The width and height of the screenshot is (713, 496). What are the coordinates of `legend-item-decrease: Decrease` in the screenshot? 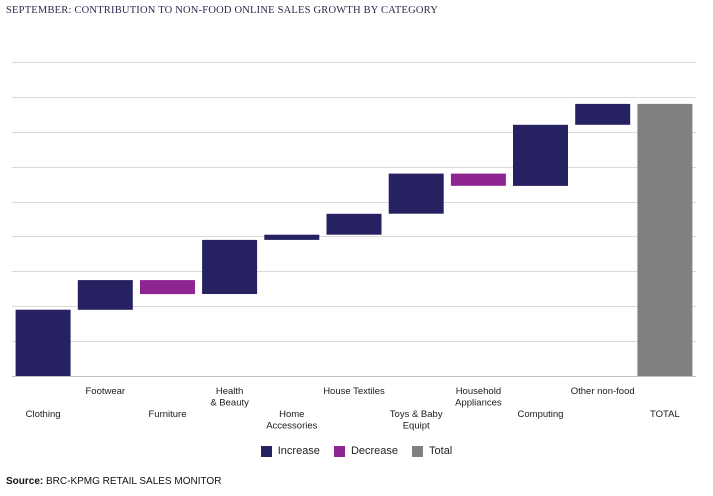 It's located at (366, 451).